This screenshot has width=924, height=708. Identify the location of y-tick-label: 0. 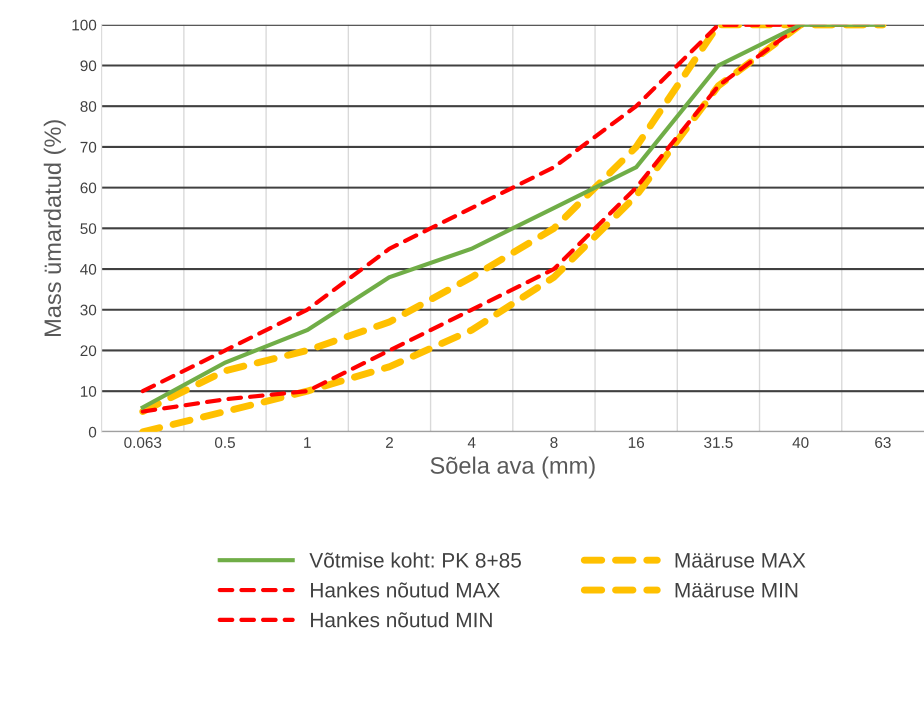
(92, 432).